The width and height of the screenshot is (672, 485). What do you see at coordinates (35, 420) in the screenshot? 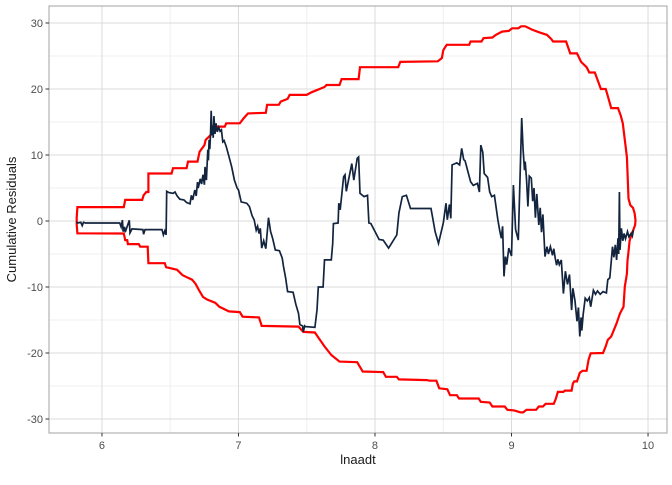
I see `y-tick-label: -30` at bounding box center [35, 420].